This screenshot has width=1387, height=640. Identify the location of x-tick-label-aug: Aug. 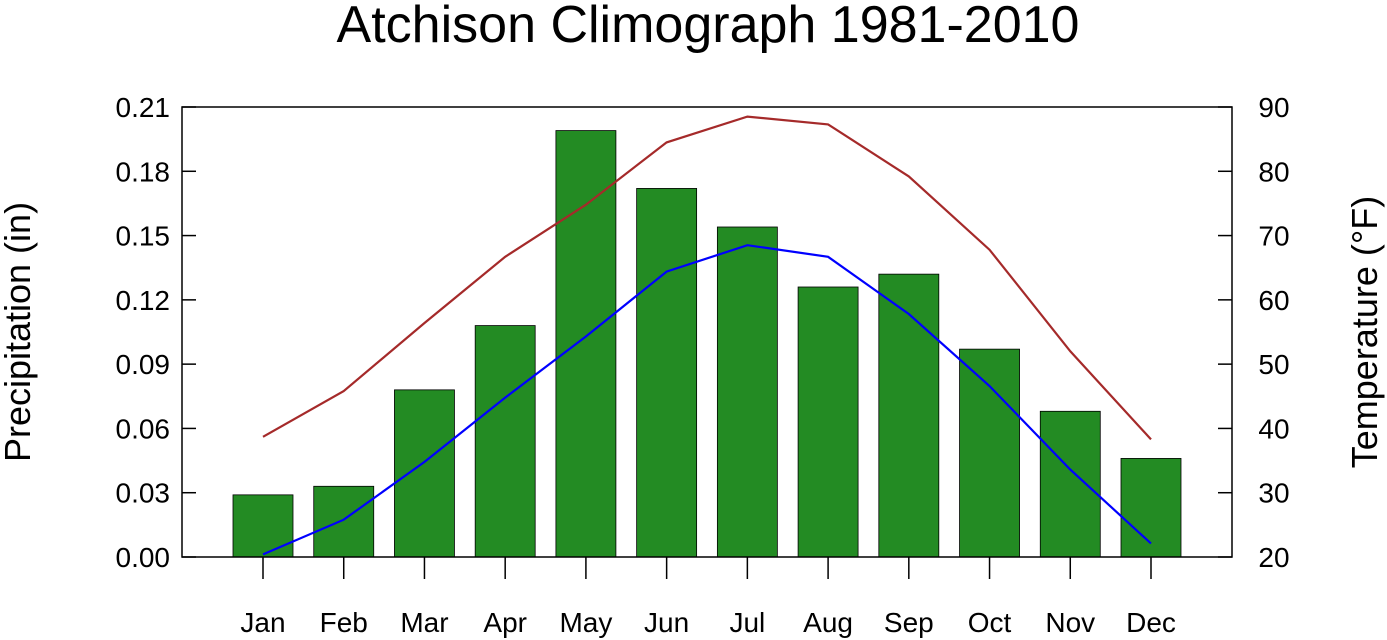
(828, 622).